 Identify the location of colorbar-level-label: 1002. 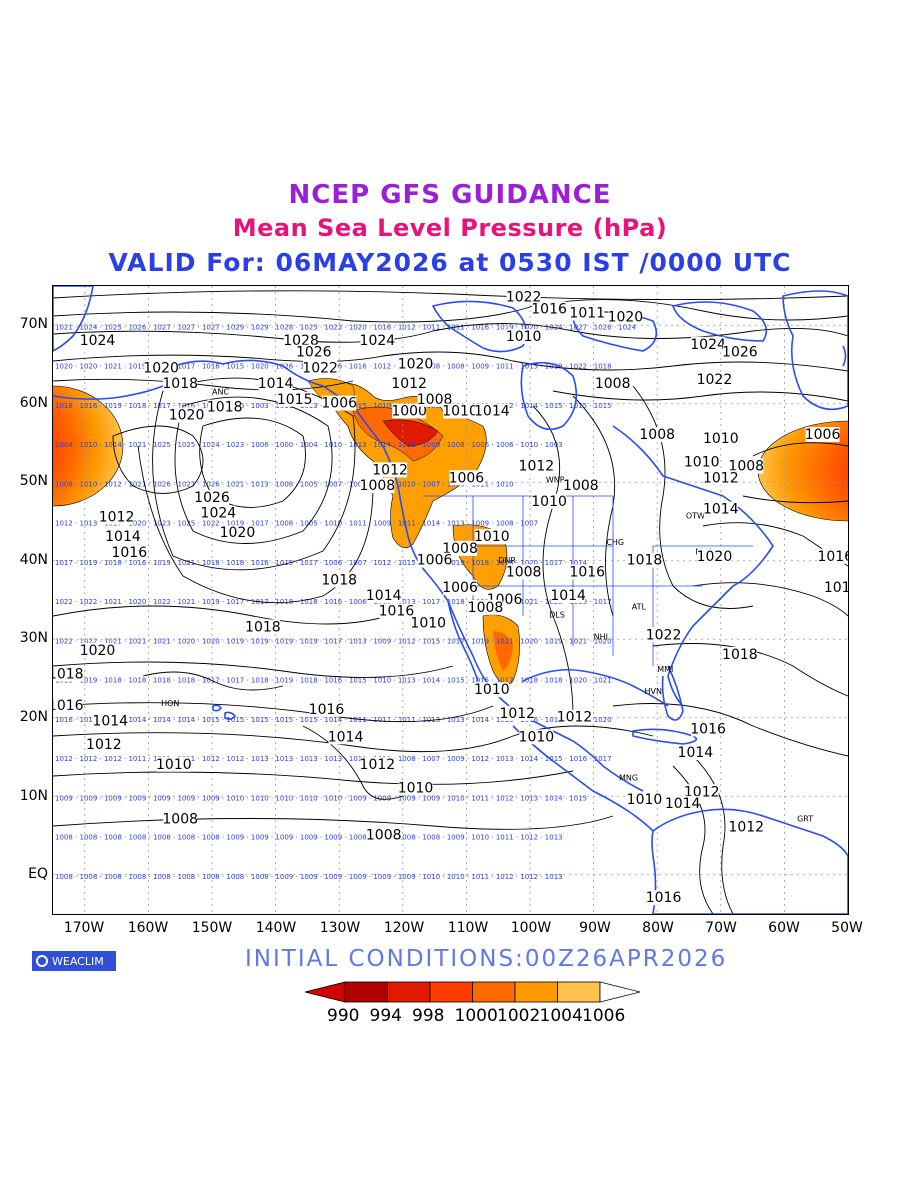
(519, 1016).